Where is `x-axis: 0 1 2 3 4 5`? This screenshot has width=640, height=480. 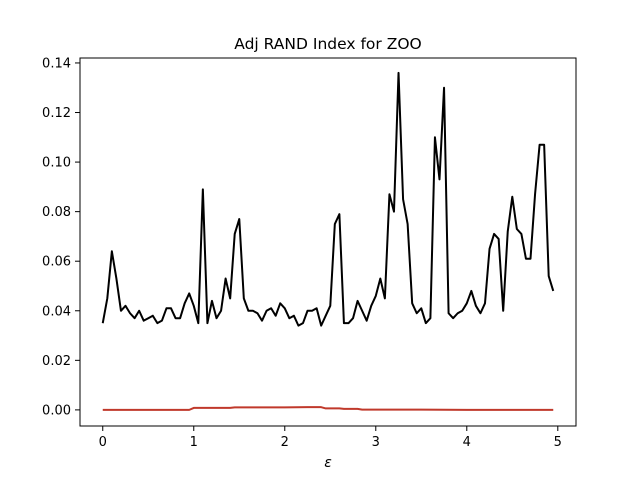 x-axis: 0 1 2 3 4 5 is located at coordinates (330, 438).